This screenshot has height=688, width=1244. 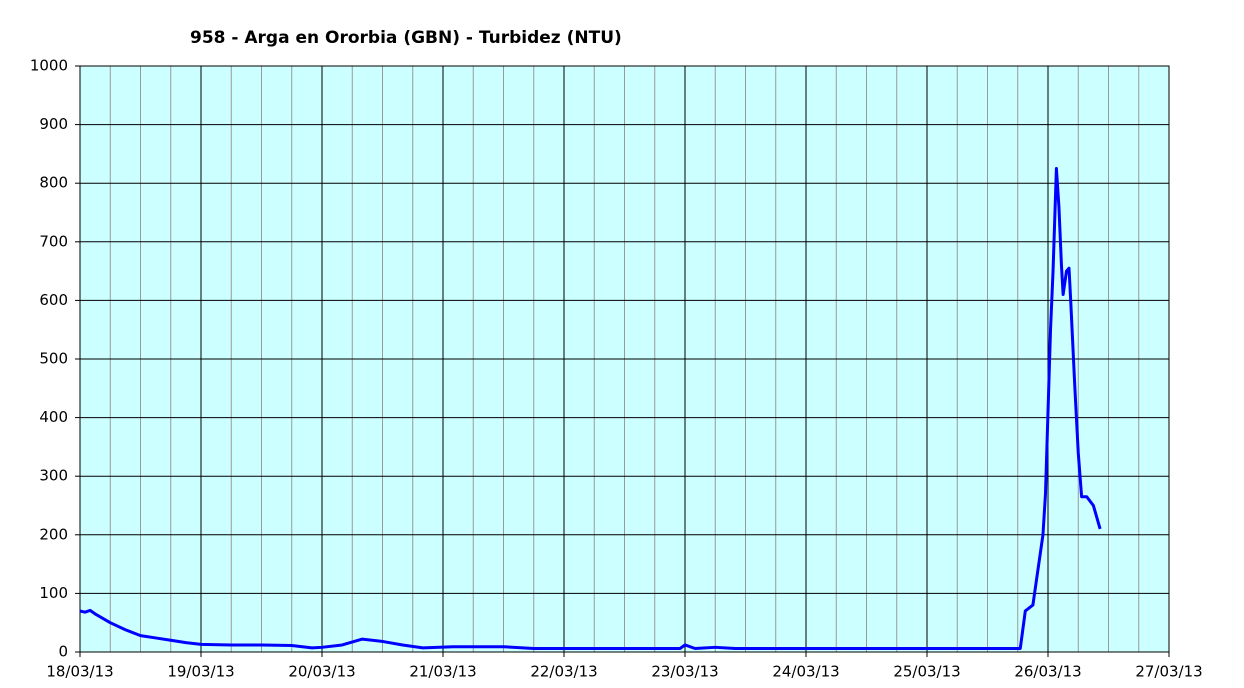 What do you see at coordinates (53, 593) in the screenshot?
I see `y-tick-label: 100` at bounding box center [53, 593].